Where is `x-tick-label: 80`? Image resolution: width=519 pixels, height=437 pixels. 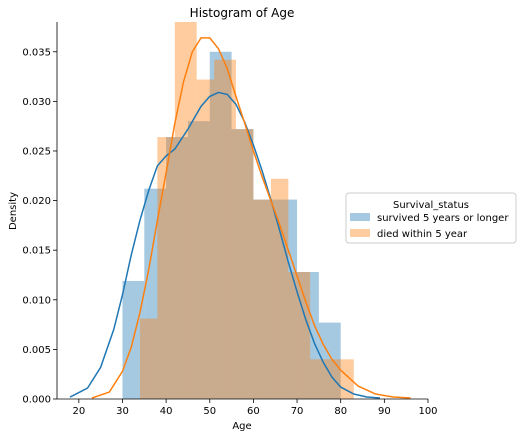
x-tick-label: 80 is located at coordinates (340, 411).